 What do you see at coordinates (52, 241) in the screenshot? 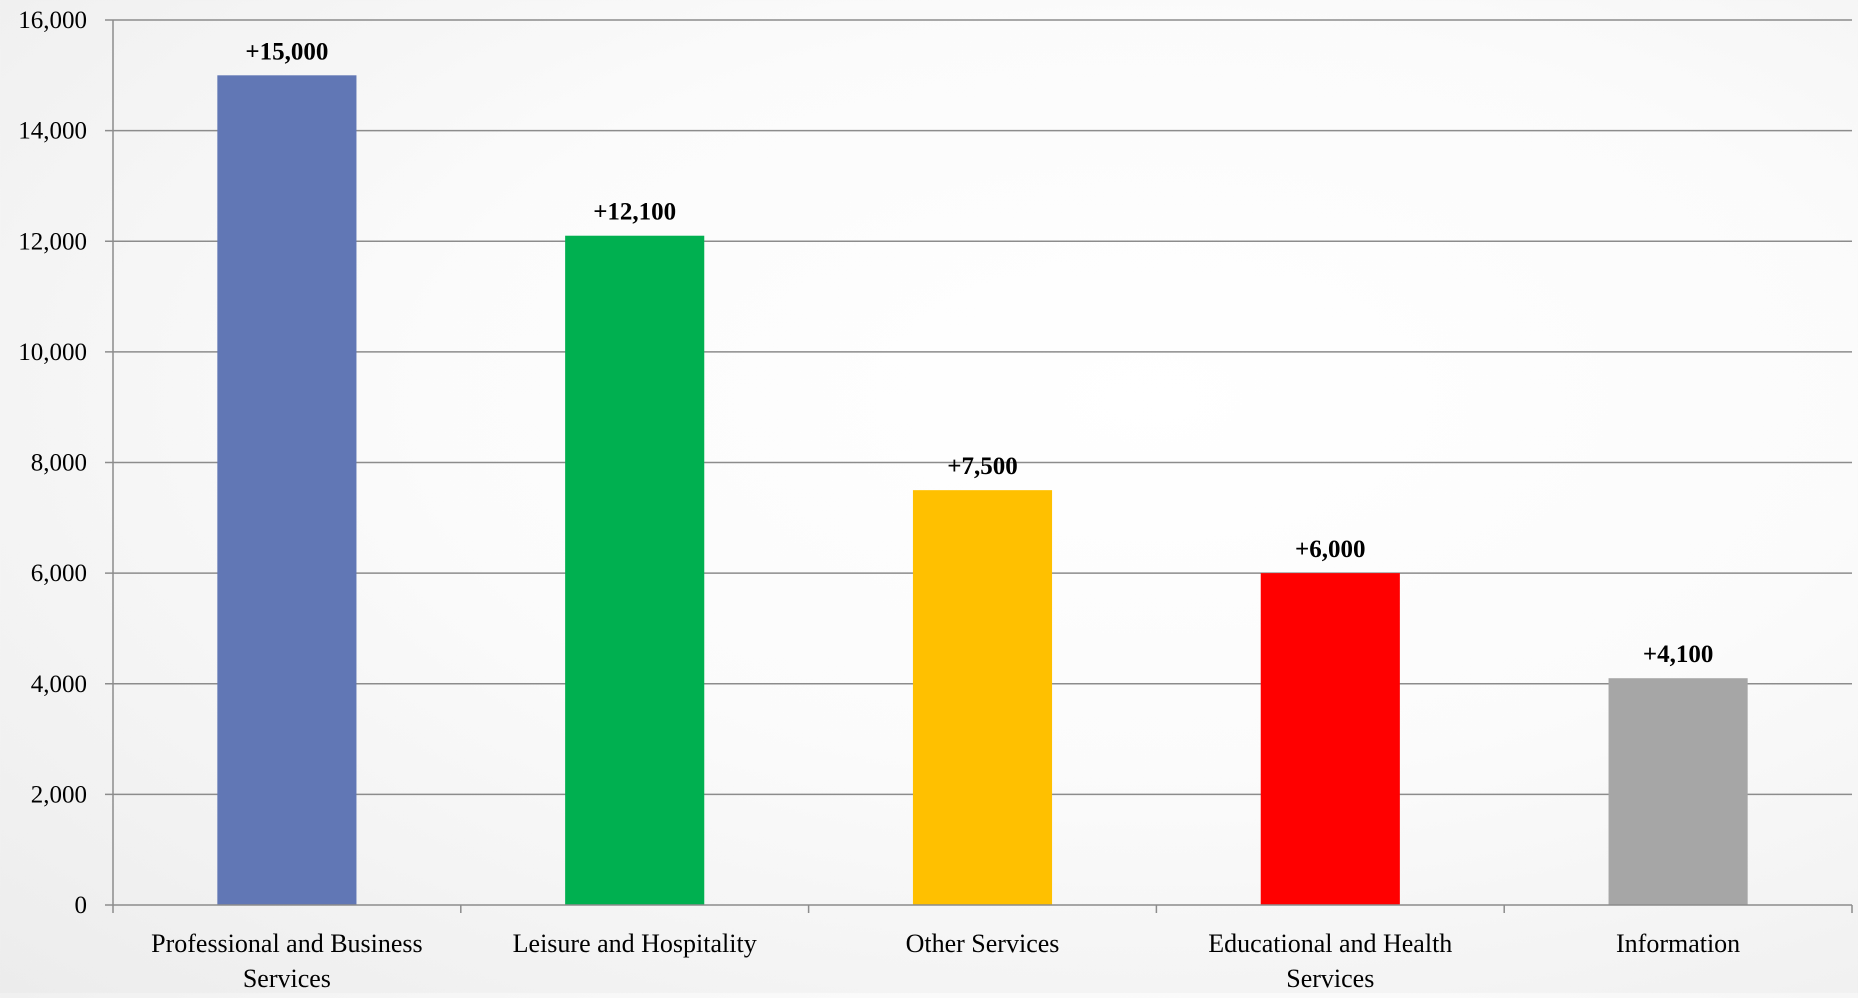
I see `y-tick-label: 12,000` at bounding box center [52, 241].